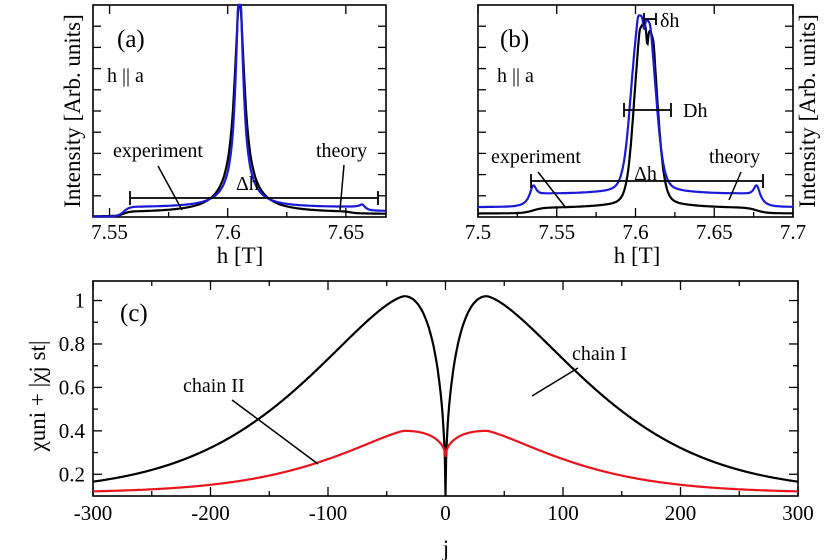 This screenshot has height=560, width=830. Describe the element at coordinates (793, 232) in the screenshot. I see `panel-b-xtick-label: 7.7` at that location.